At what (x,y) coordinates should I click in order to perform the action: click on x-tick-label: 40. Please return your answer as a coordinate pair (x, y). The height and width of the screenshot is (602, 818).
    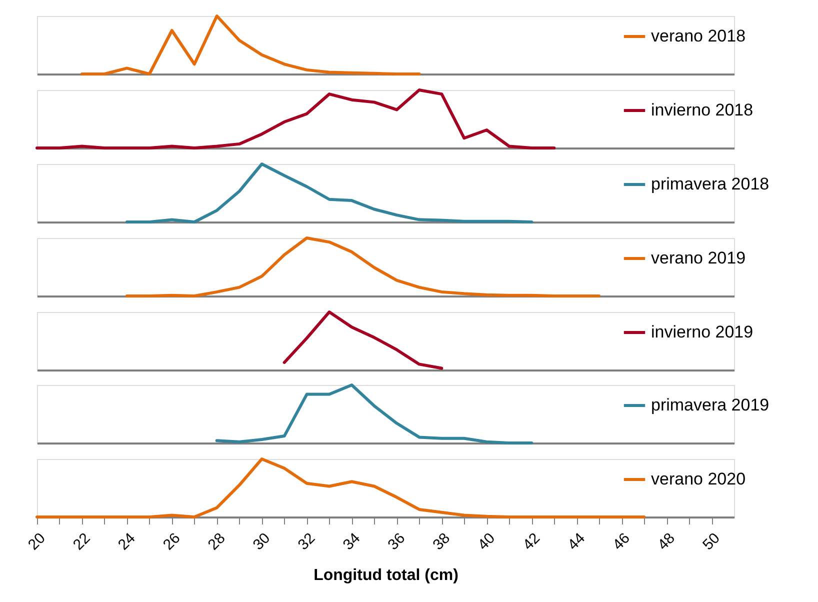
    Looking at the image, I should click on (486, 542).